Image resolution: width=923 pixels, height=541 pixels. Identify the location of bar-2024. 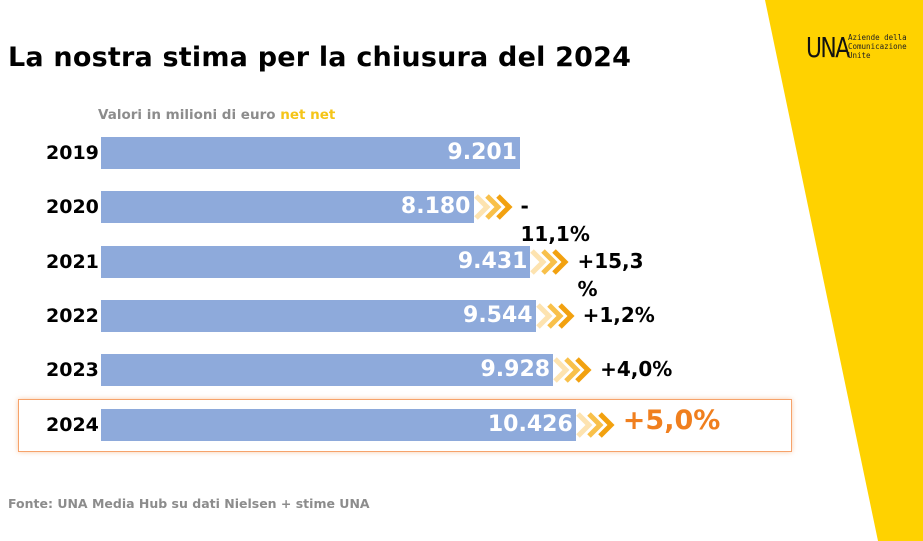
(338, 424).